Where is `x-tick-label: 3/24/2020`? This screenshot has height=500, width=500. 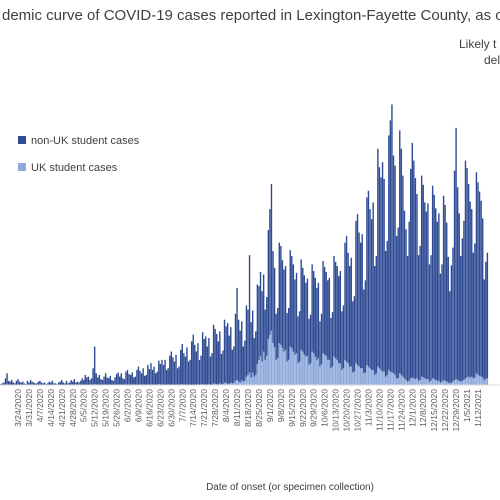 x-tick-label: 3/24/2020 is located at coordinates (18, 408).